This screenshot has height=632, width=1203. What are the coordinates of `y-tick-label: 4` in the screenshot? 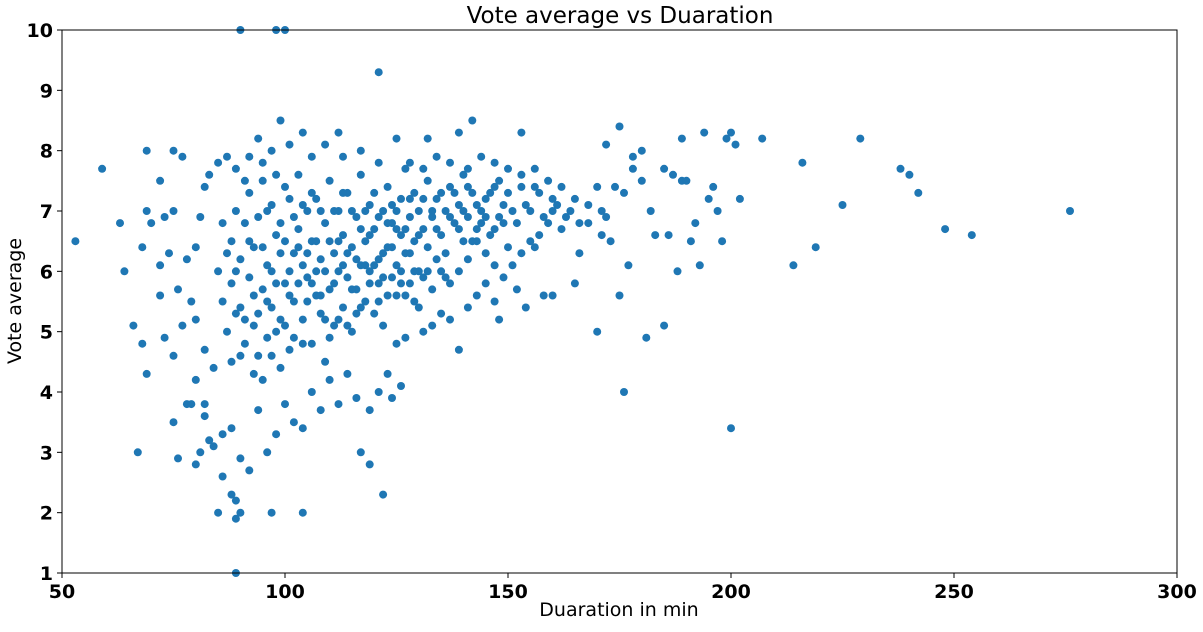 It's located at (46, 393).